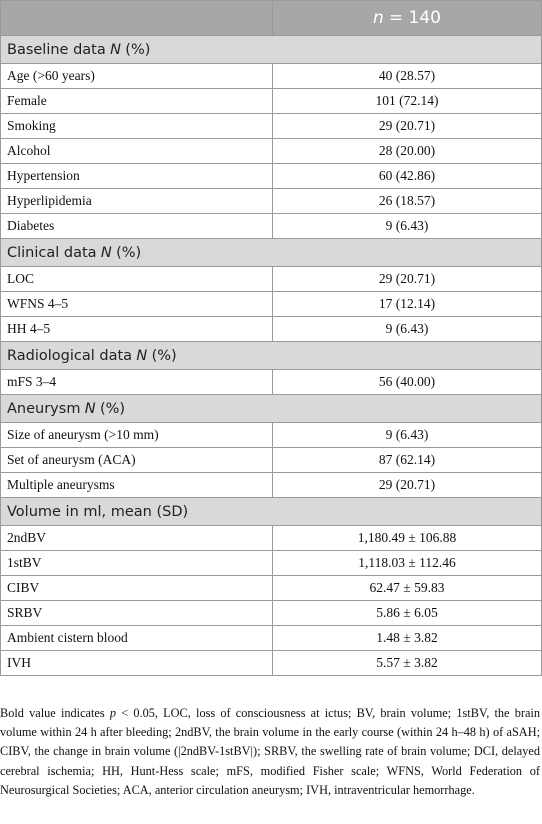  What do you see at coordinates (136, 151) in the screenshot?
I see `row-label: Alcohol` at bounding box center [136, 151].